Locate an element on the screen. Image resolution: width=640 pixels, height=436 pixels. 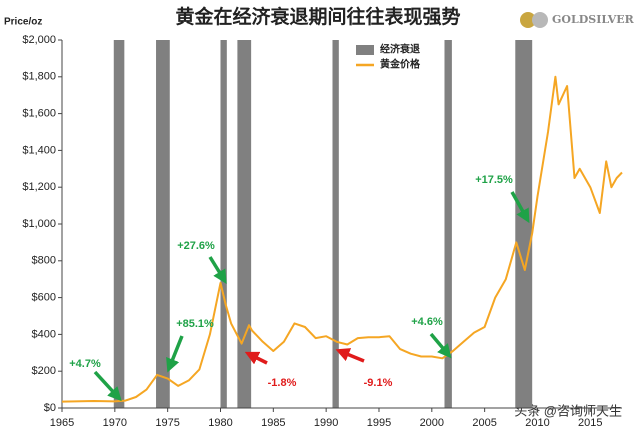
y-tick-label: $1,800 is located at coordinates (39, 77).